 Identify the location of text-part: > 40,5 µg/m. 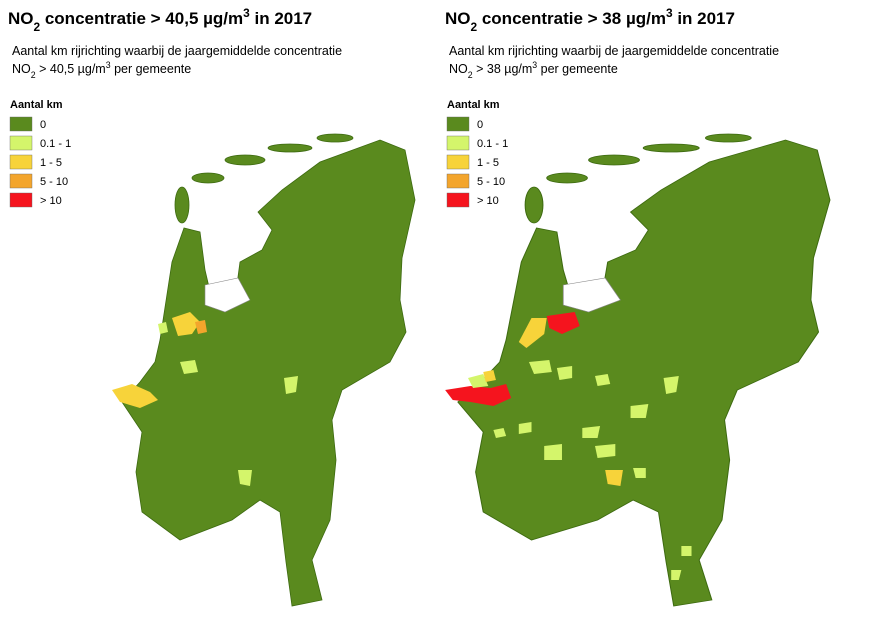
(71, 69).